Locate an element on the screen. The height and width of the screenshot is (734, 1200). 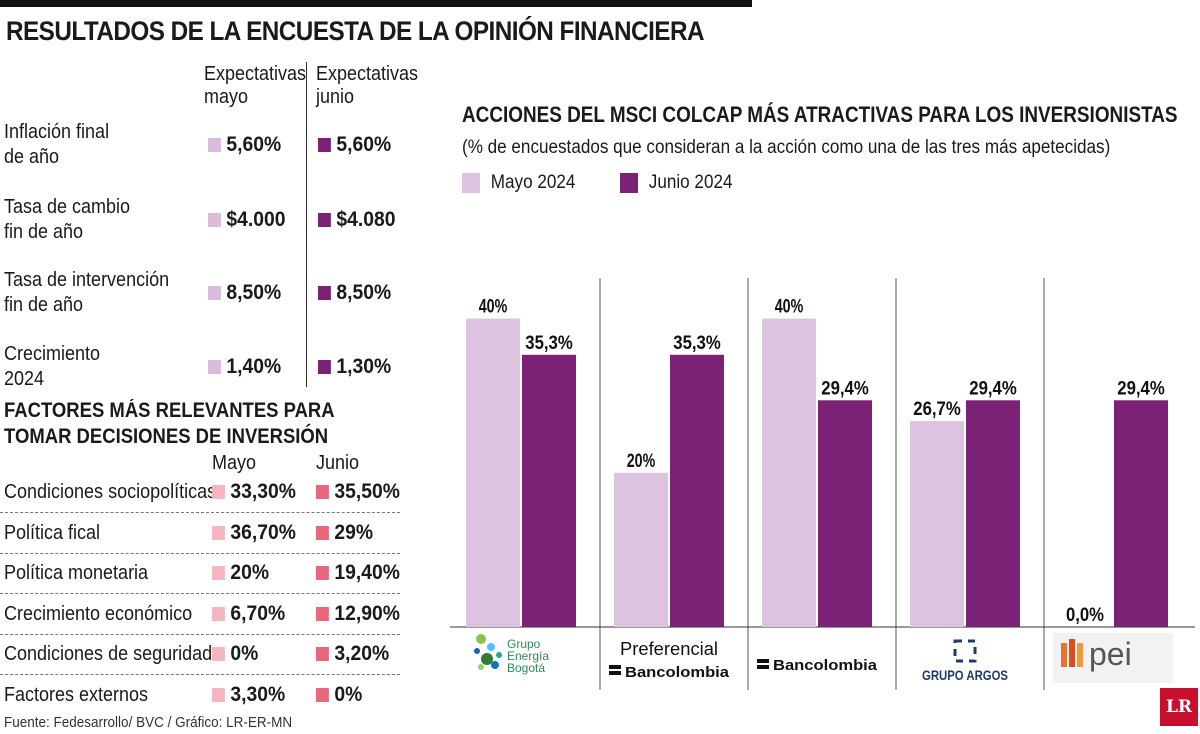
factor-value-may: 3,30% is located at coordinates (248, 695).